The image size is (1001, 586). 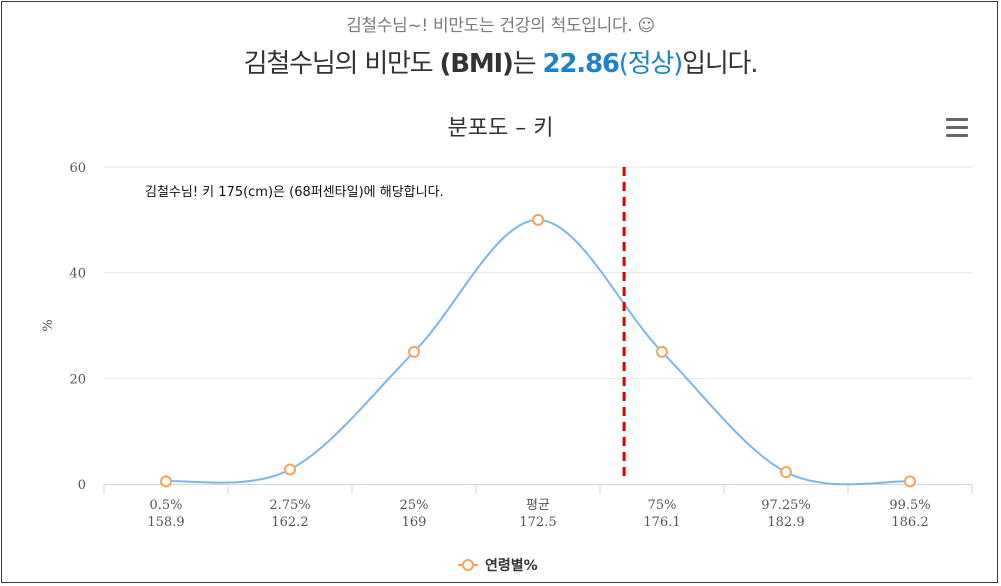 What do you see at coordinates (341, 64) in the screenshot?
I see `headline-text-1: 김철수님의 비만도` at bounding box center [341, 64].